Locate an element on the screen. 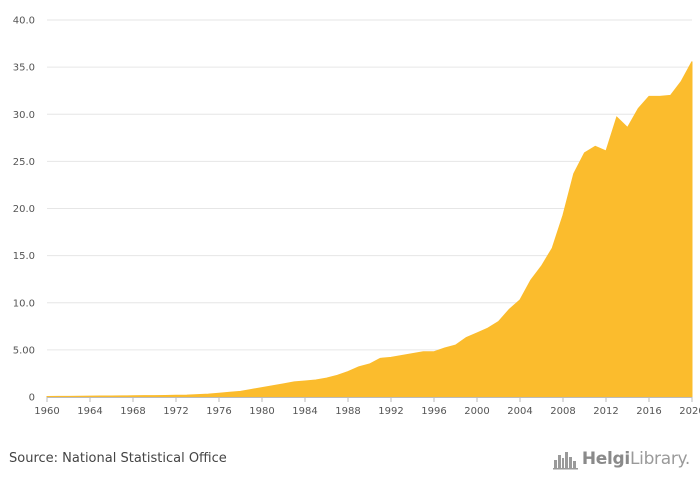  source-note: Source: National Statistical Office is located at coordinates (118, 458).